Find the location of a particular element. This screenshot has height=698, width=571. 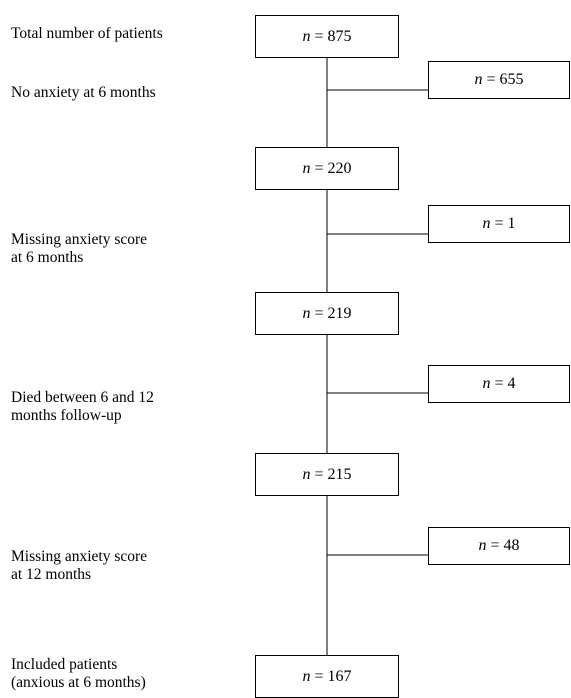

count-box-after-died: n = 215 is located at coordinates (327, 474).